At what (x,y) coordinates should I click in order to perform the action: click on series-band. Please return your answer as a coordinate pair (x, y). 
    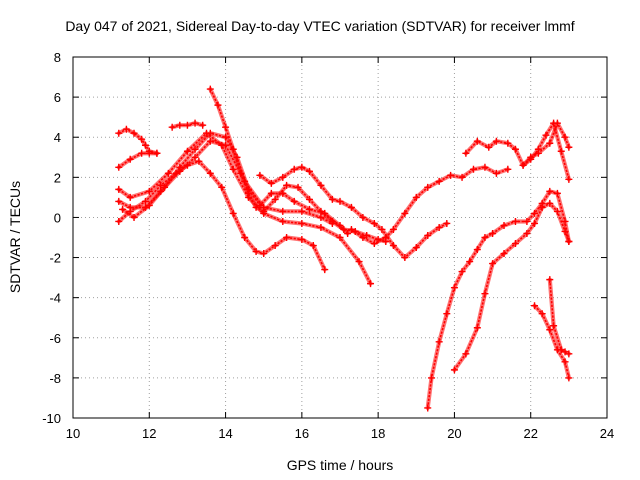
    Looking at the image, I should click on (137, 141).